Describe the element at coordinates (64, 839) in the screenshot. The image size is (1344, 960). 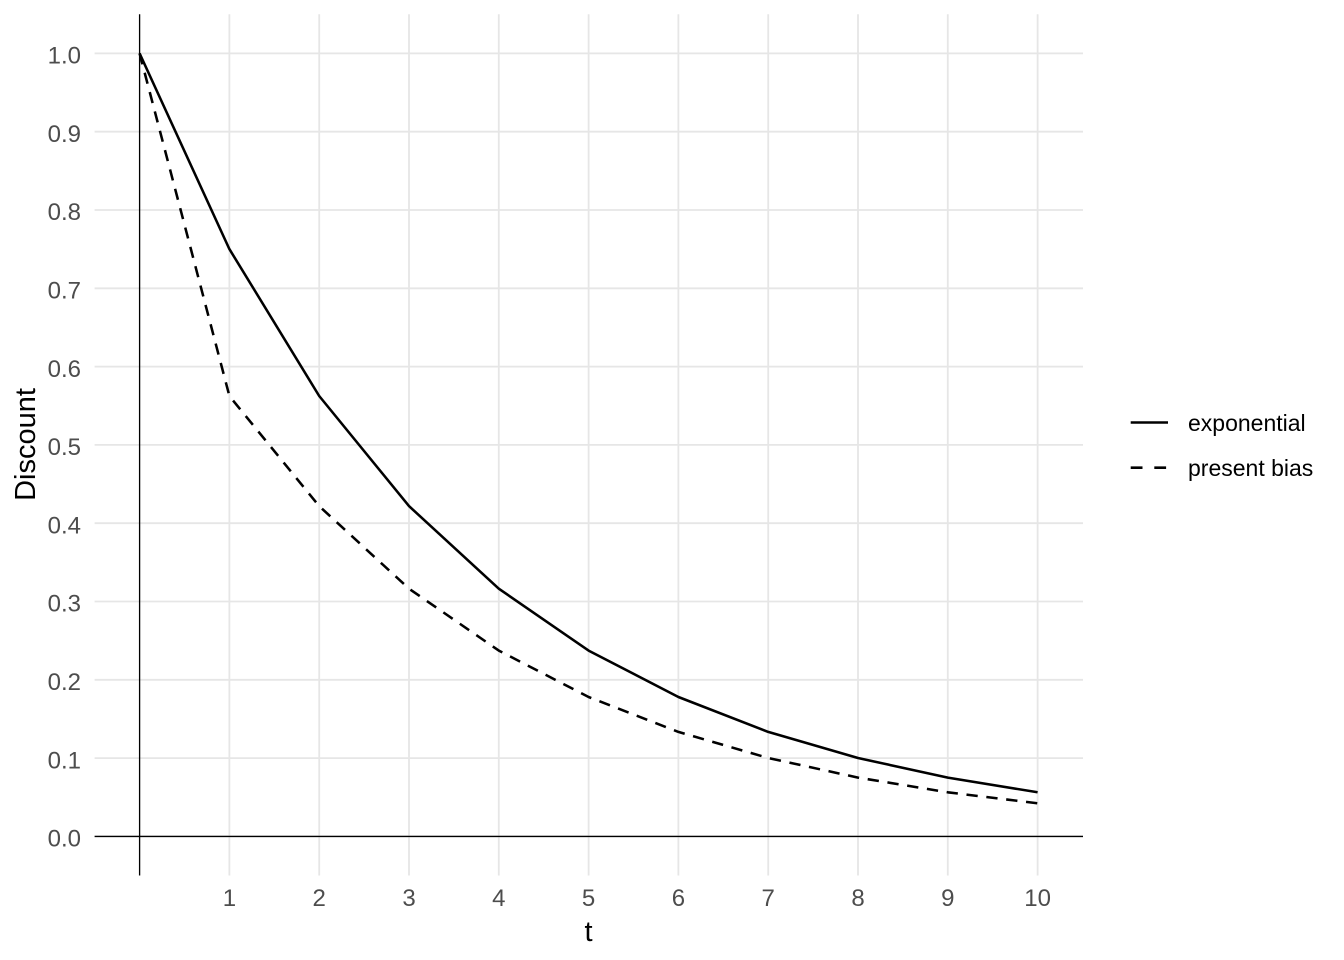
I see `svg-text: 0.0` at that location.